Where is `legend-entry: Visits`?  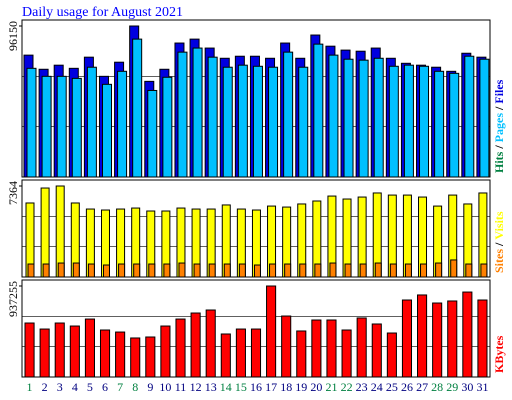 legend-entry: Visits is located at coordinates (499, 225).